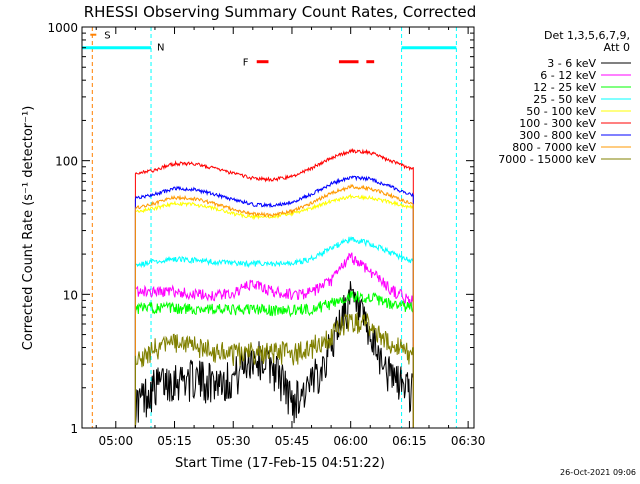 The image size is (640, 484). I want to click on x-tick-label-2: 05:30, so click(233, 441).